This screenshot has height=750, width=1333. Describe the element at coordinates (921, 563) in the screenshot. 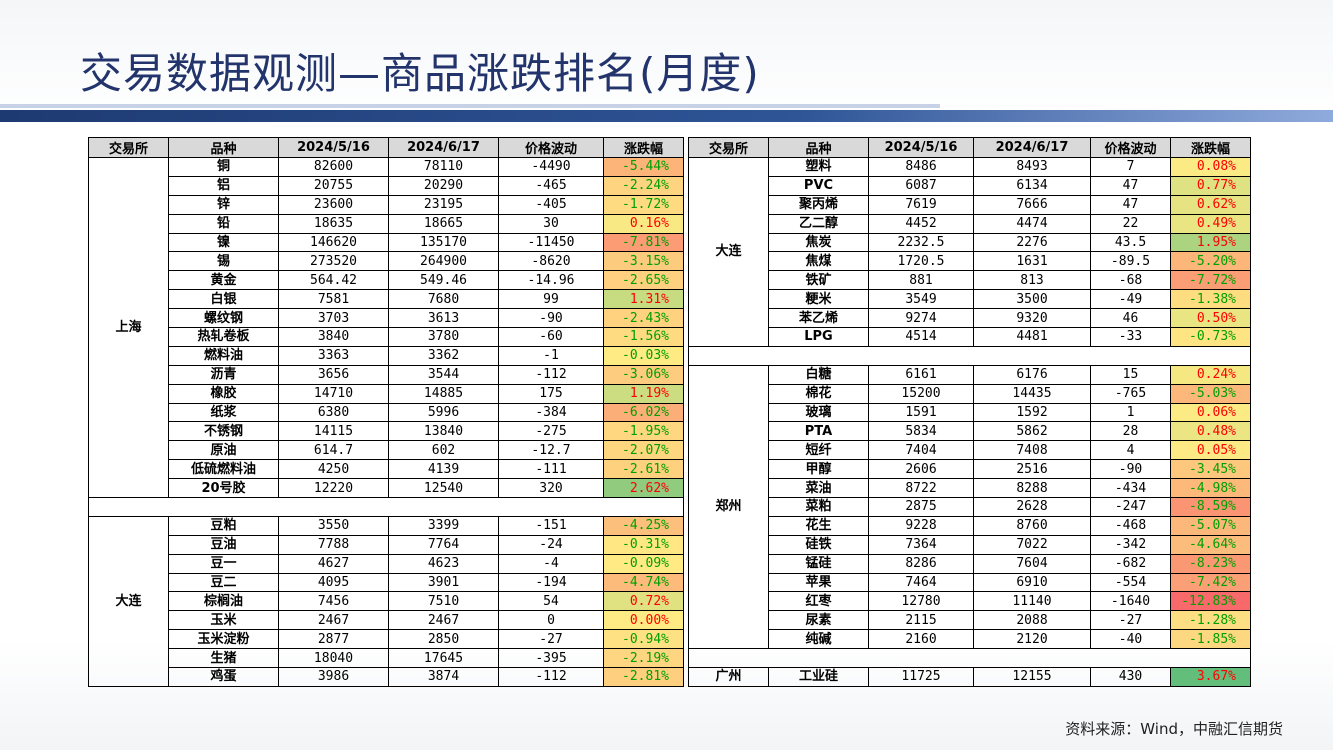

I see `price-start-cell: 8286` at that location.